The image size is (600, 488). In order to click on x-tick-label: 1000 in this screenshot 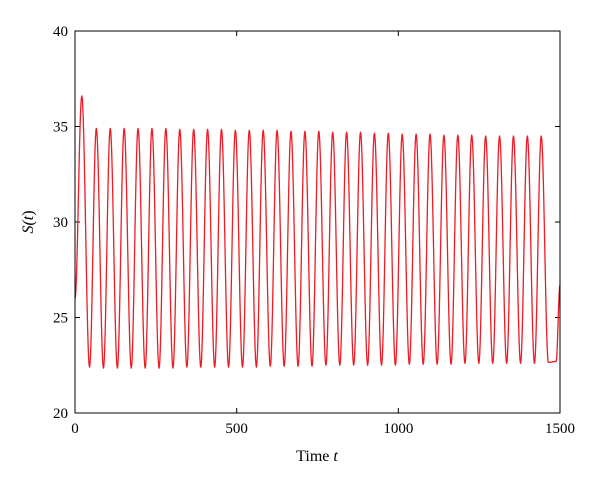, I will do `click(398, 429)`.